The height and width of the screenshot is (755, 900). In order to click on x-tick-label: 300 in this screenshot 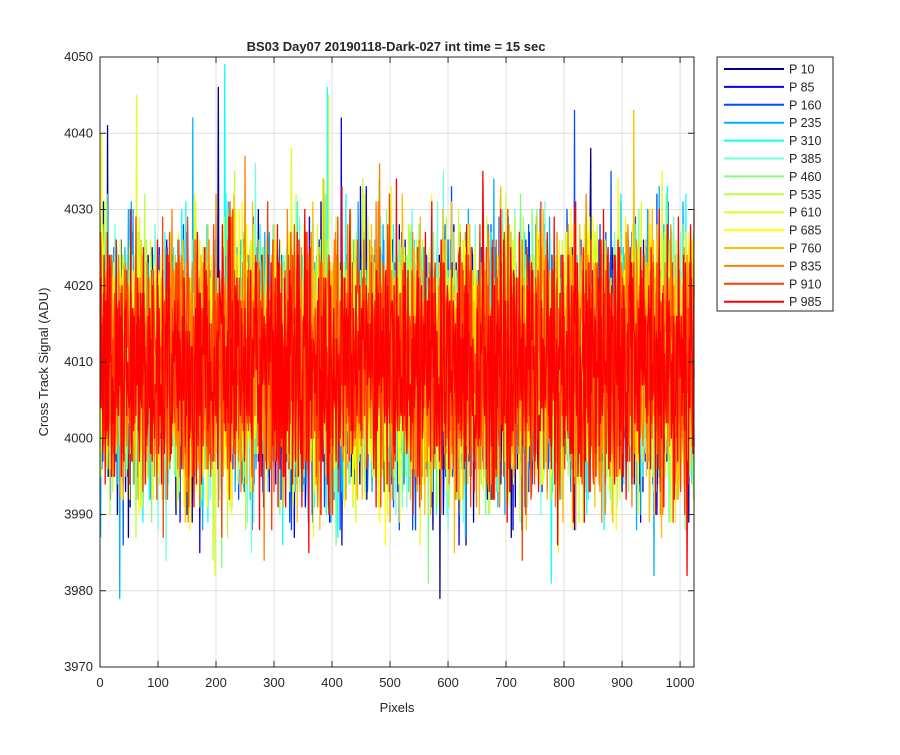, I will do `click(274, 682)`.